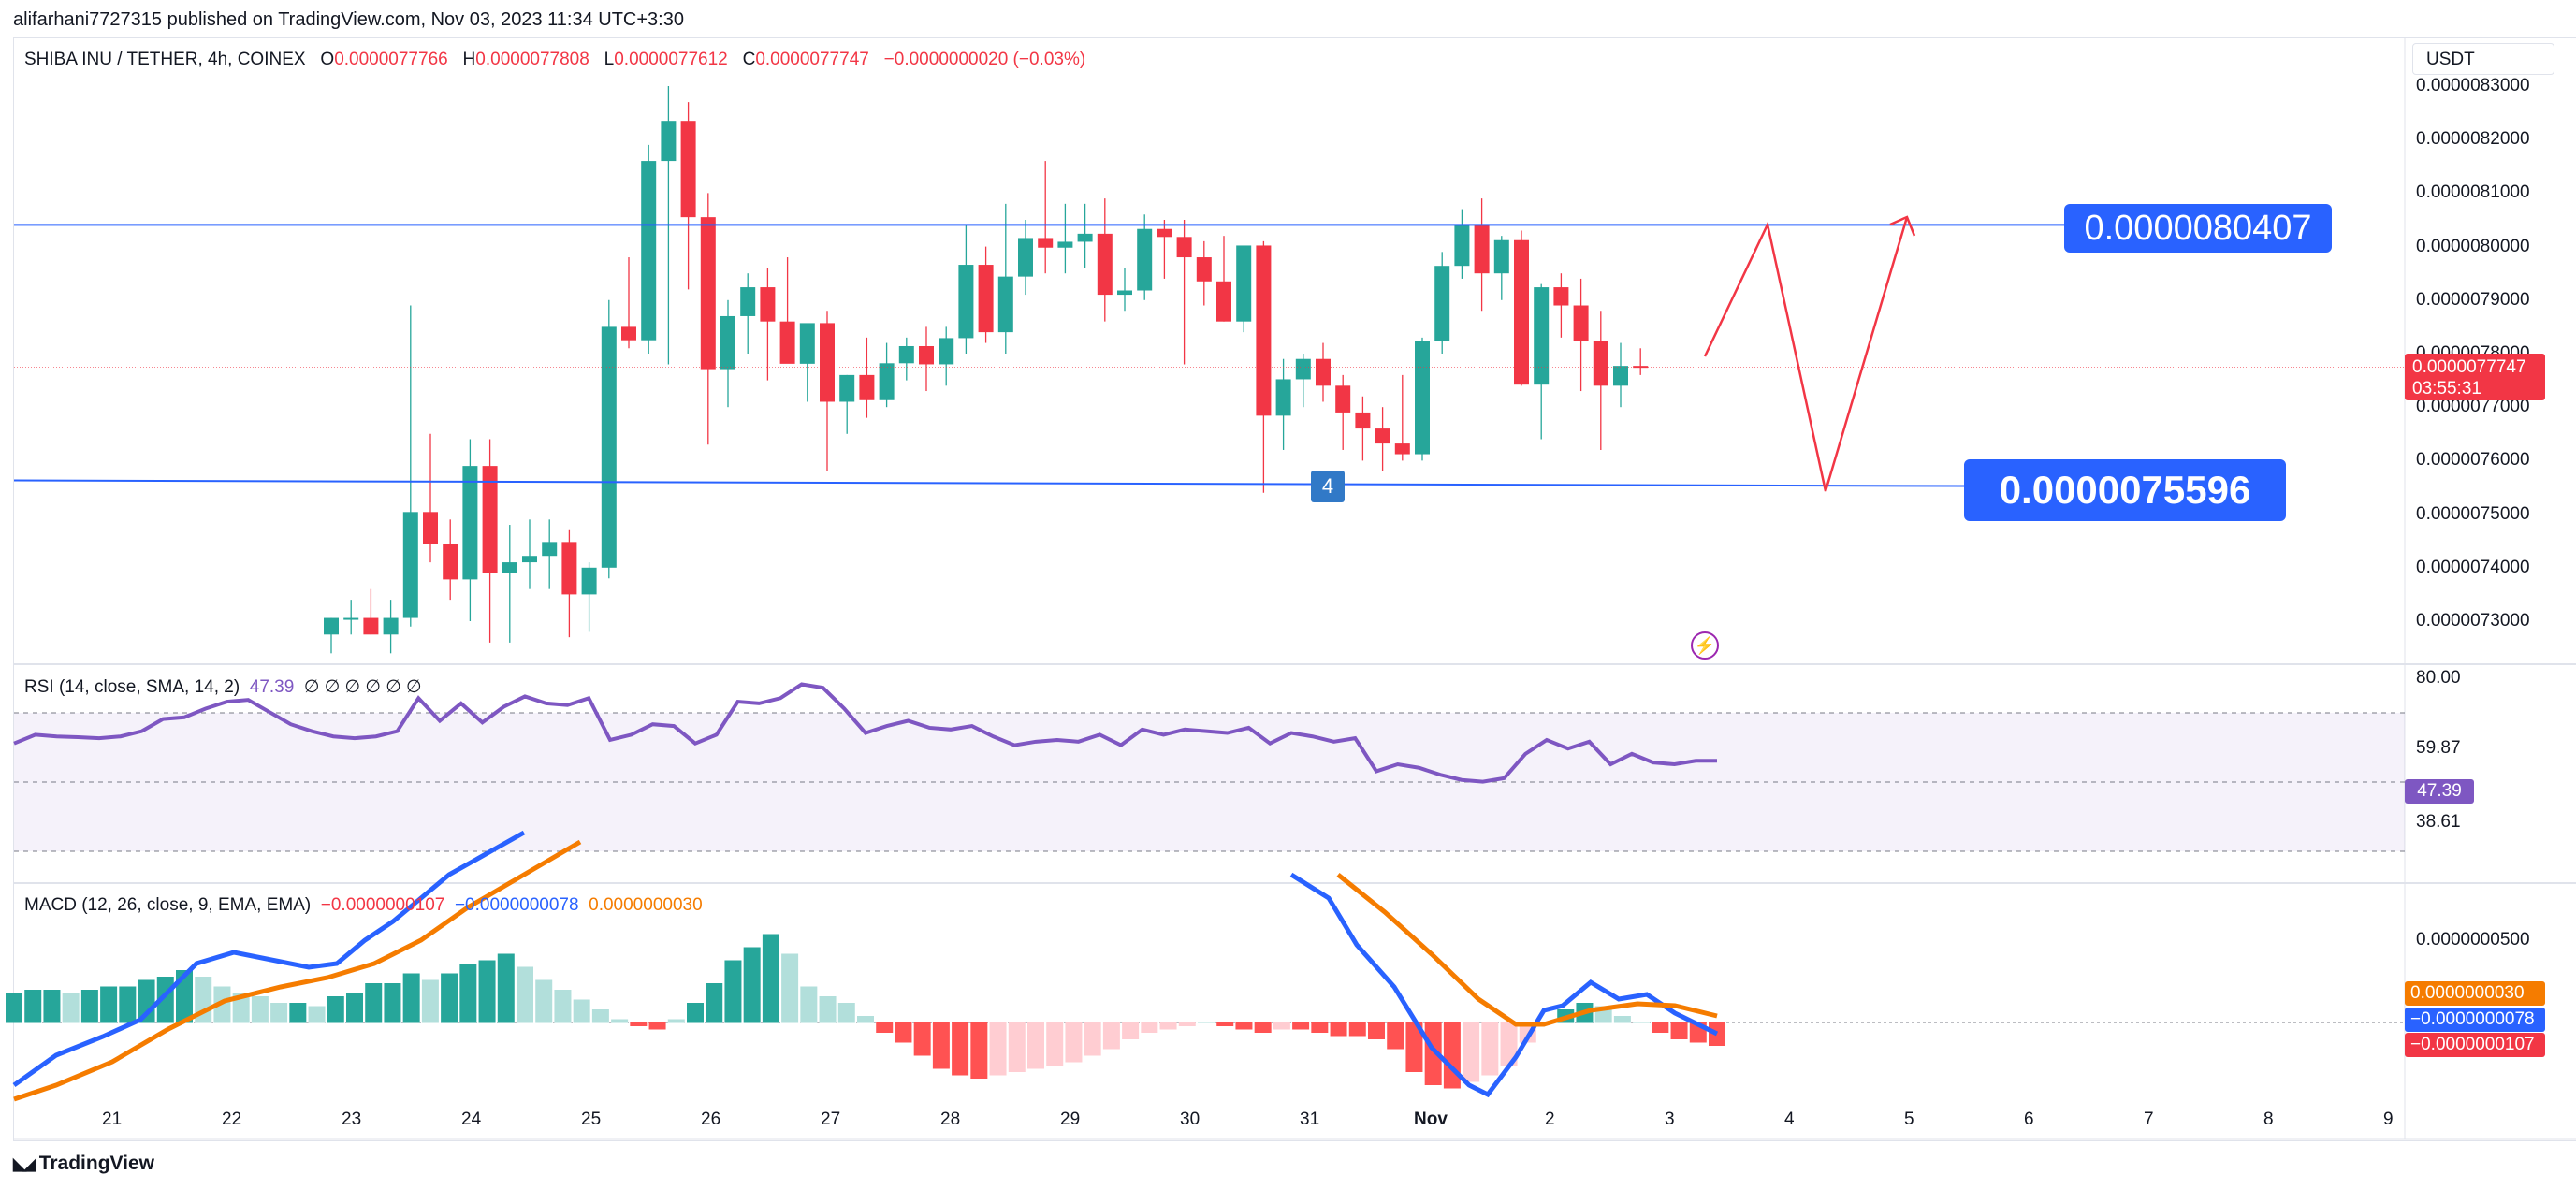 The width and height of the screenshot is (2576, 1189). What do you see at coordinates (1705, 645) in the screenshot?
I see `lightning-icon: ⚡` at bounding box center [1705, 645].